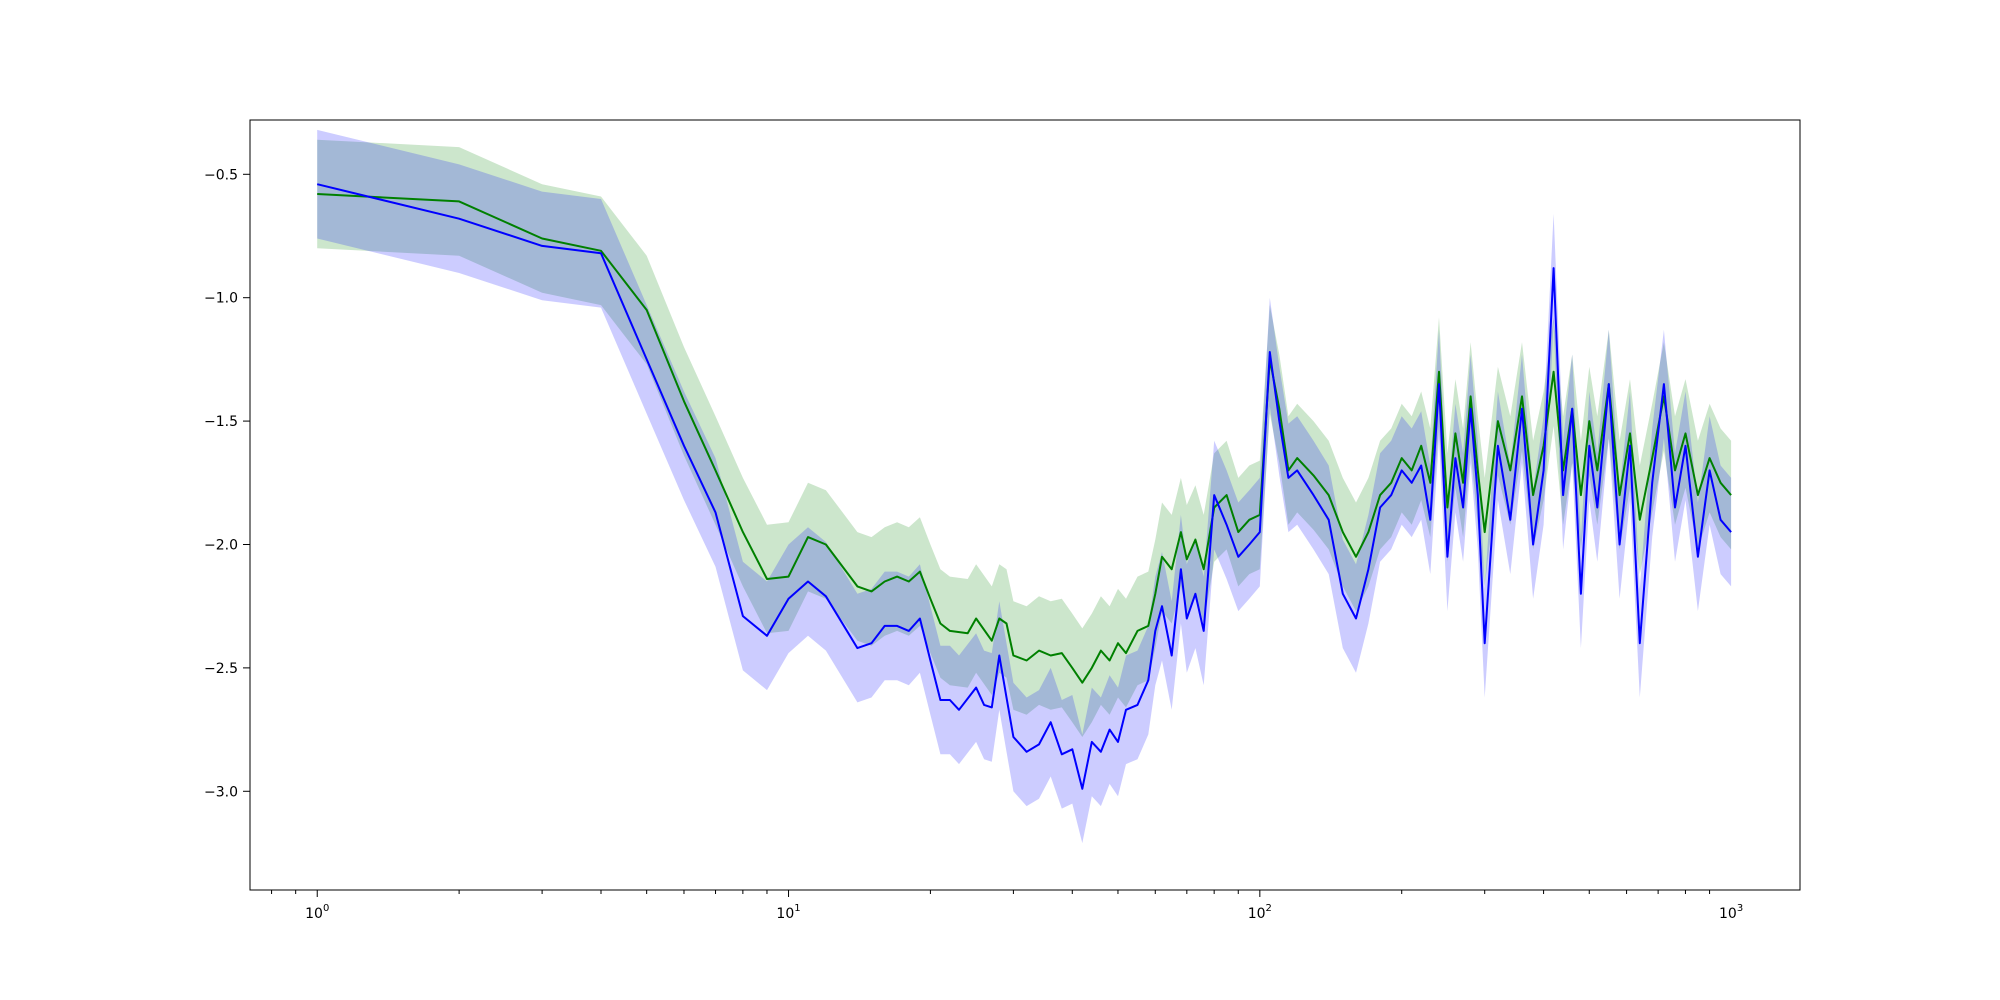  I want to click on x-tick-label: 10³, so click(1731, 912).